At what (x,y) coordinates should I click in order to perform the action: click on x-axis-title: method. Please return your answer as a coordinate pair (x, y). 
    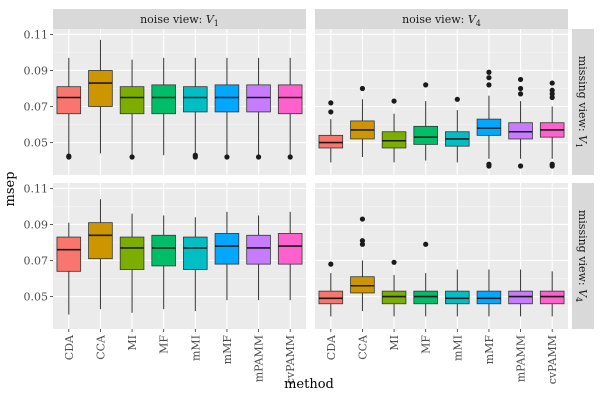
    Looking at the image, I should click on (309, 384).